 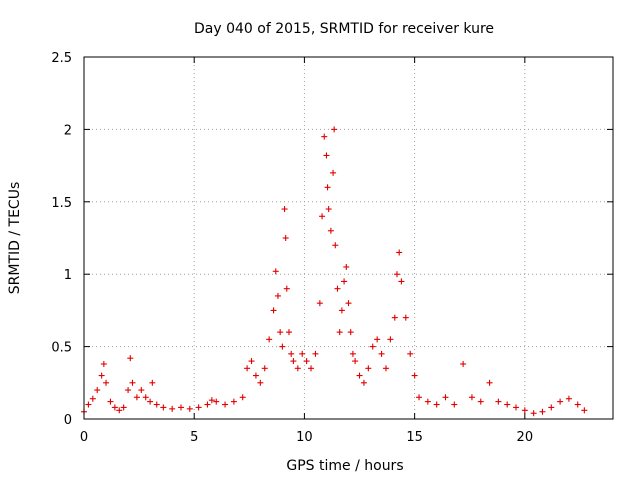 I want to click on x-tick-label: 0, so click(x=84, y=437).